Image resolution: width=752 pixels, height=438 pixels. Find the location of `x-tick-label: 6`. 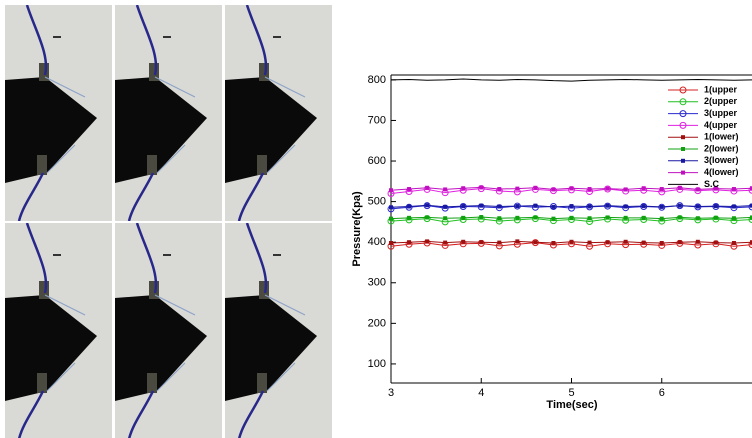

x-tick-label: 6 is located at coordinates (662, 393).